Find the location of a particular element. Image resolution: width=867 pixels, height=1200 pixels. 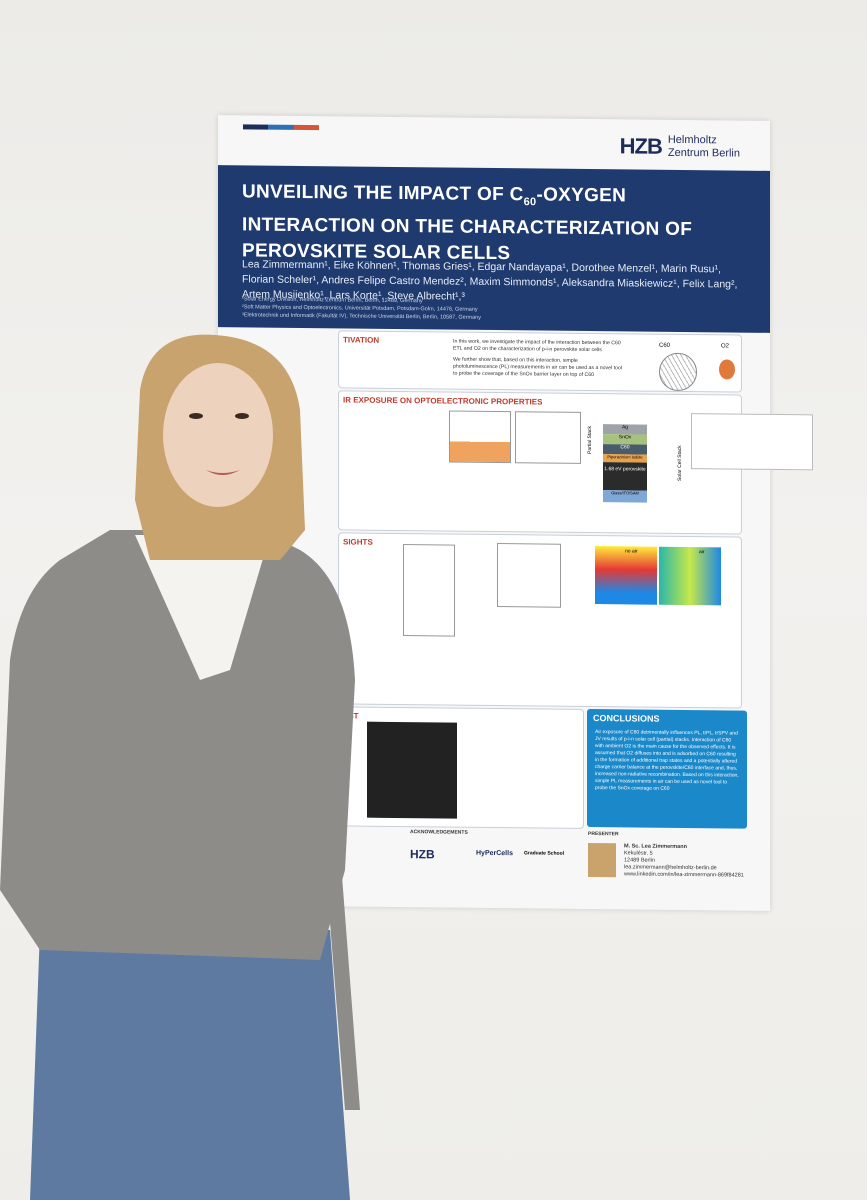

work-function-plot is located at coordinates (429, 590).